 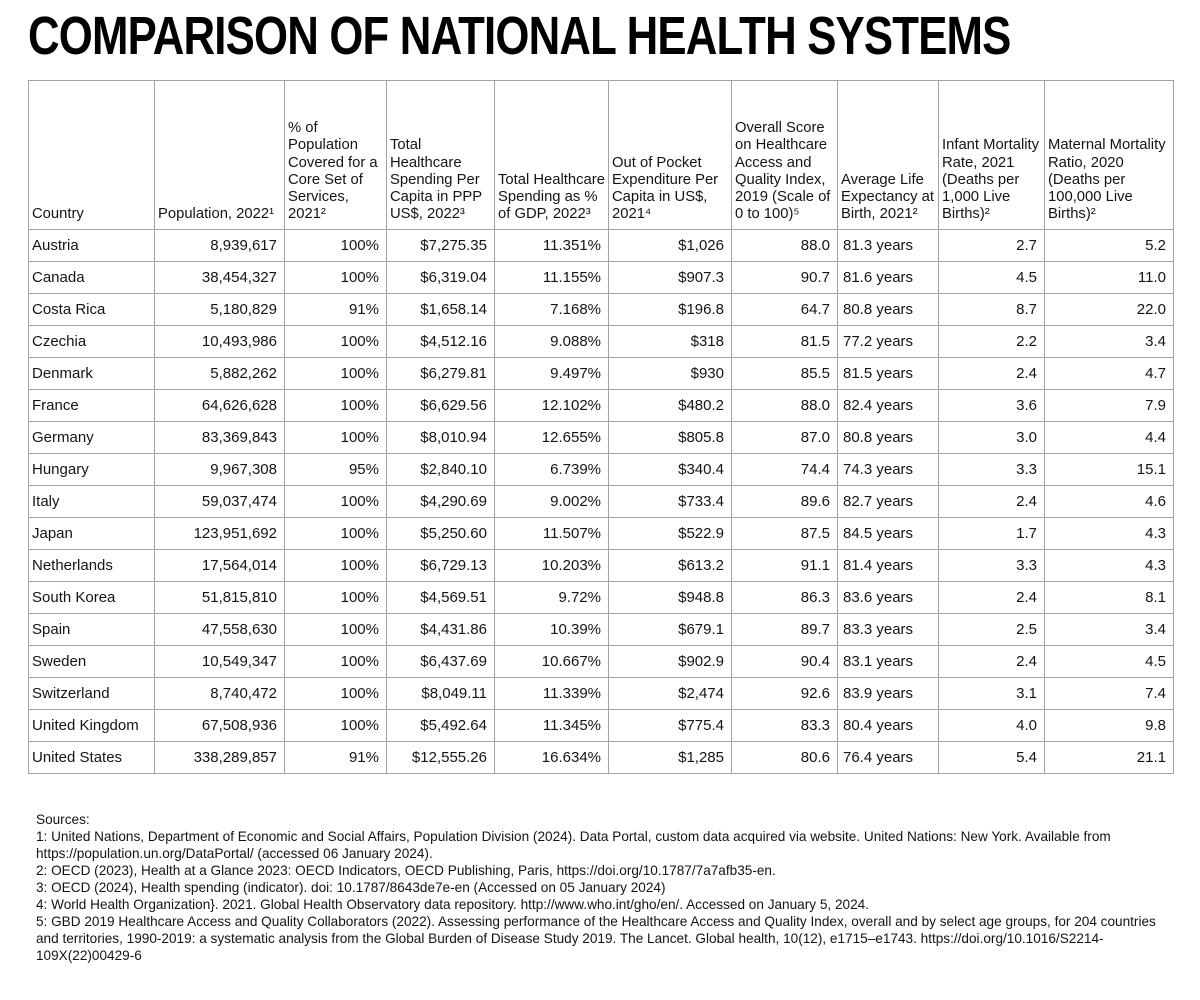 I want to click on value-cell: 90.7, so click(x=784, y=277).